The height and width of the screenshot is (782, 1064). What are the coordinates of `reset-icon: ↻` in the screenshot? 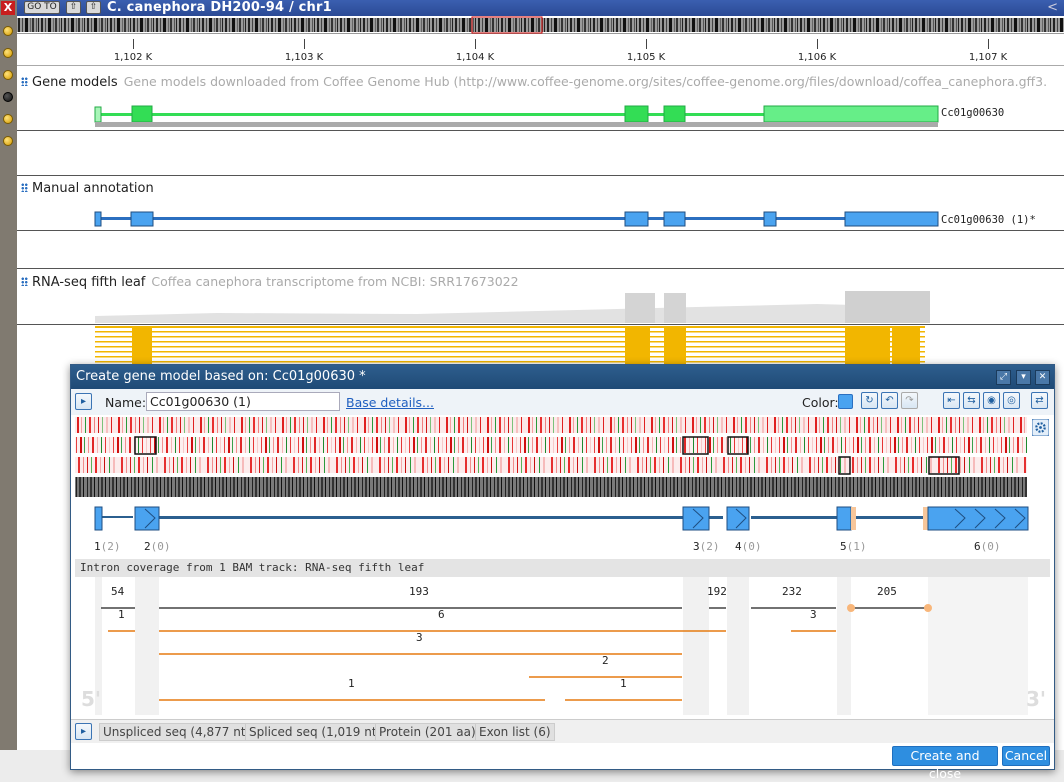 It's located at (869, 400).